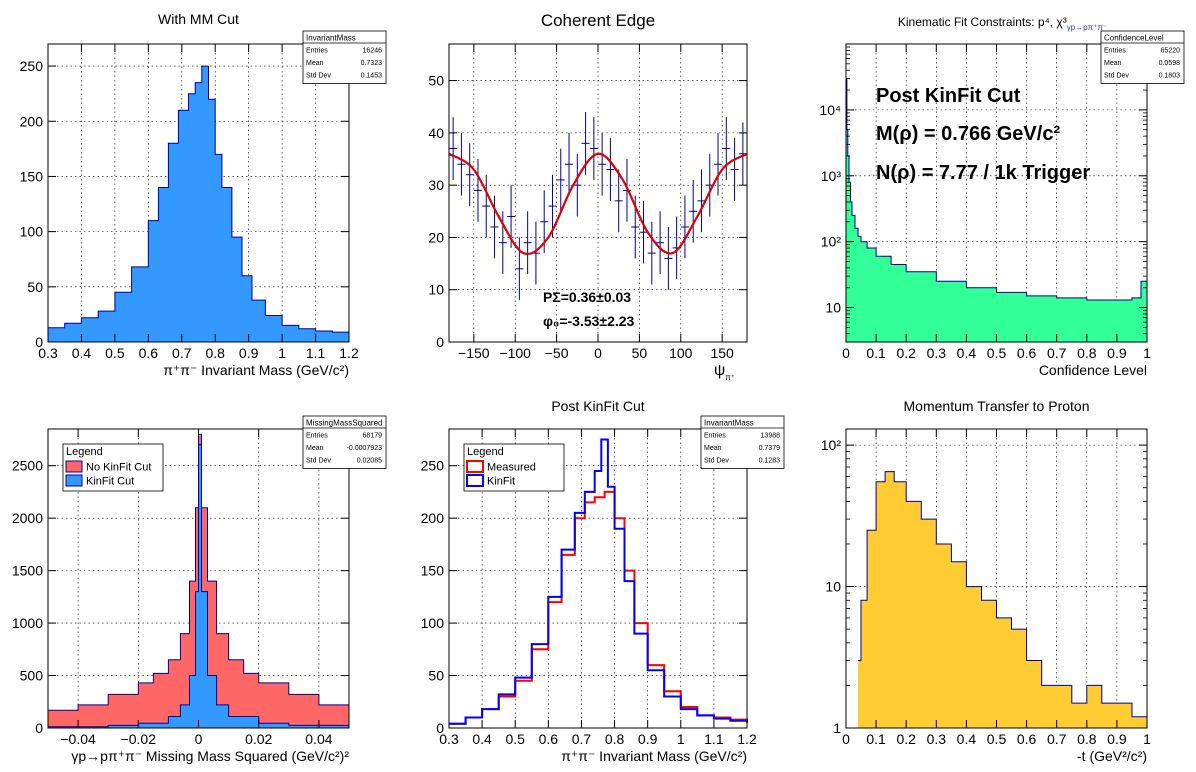  What do you see at coordinates (846, 353) in the screenshot?
I see `x-tick-label: 0` at bounding box center [846, 353].